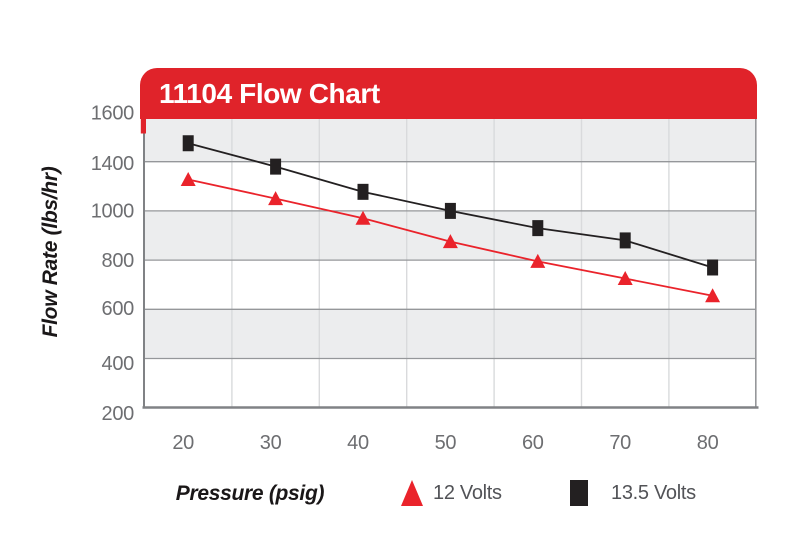 This screenshot has height=554, width=800. I want to click on y-tick-label: 1000, so click(112, 212).